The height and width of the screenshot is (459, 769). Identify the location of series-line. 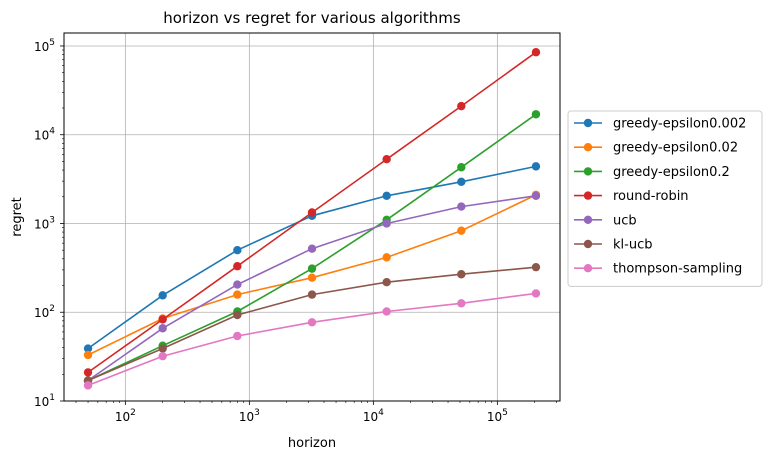
(312, 339).